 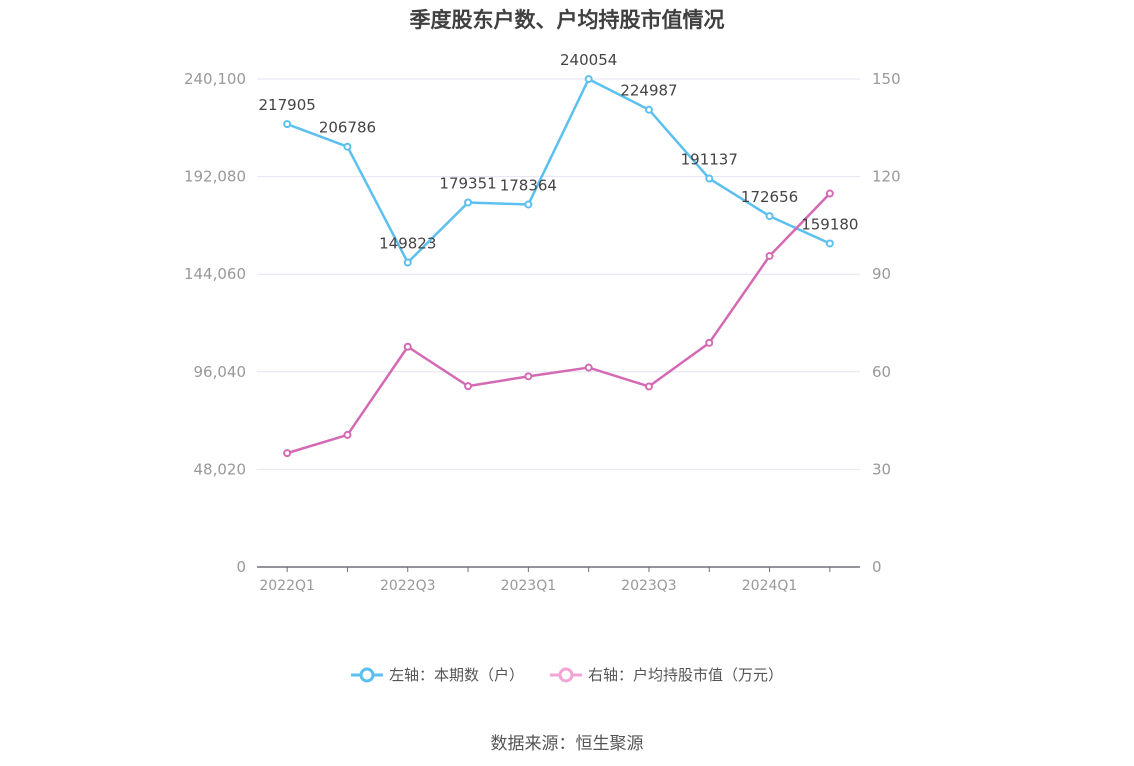 I want to click on legend: 左轴：本期数（户） 右轴：户均持股市值（万元）, so click(x=567, y=674).